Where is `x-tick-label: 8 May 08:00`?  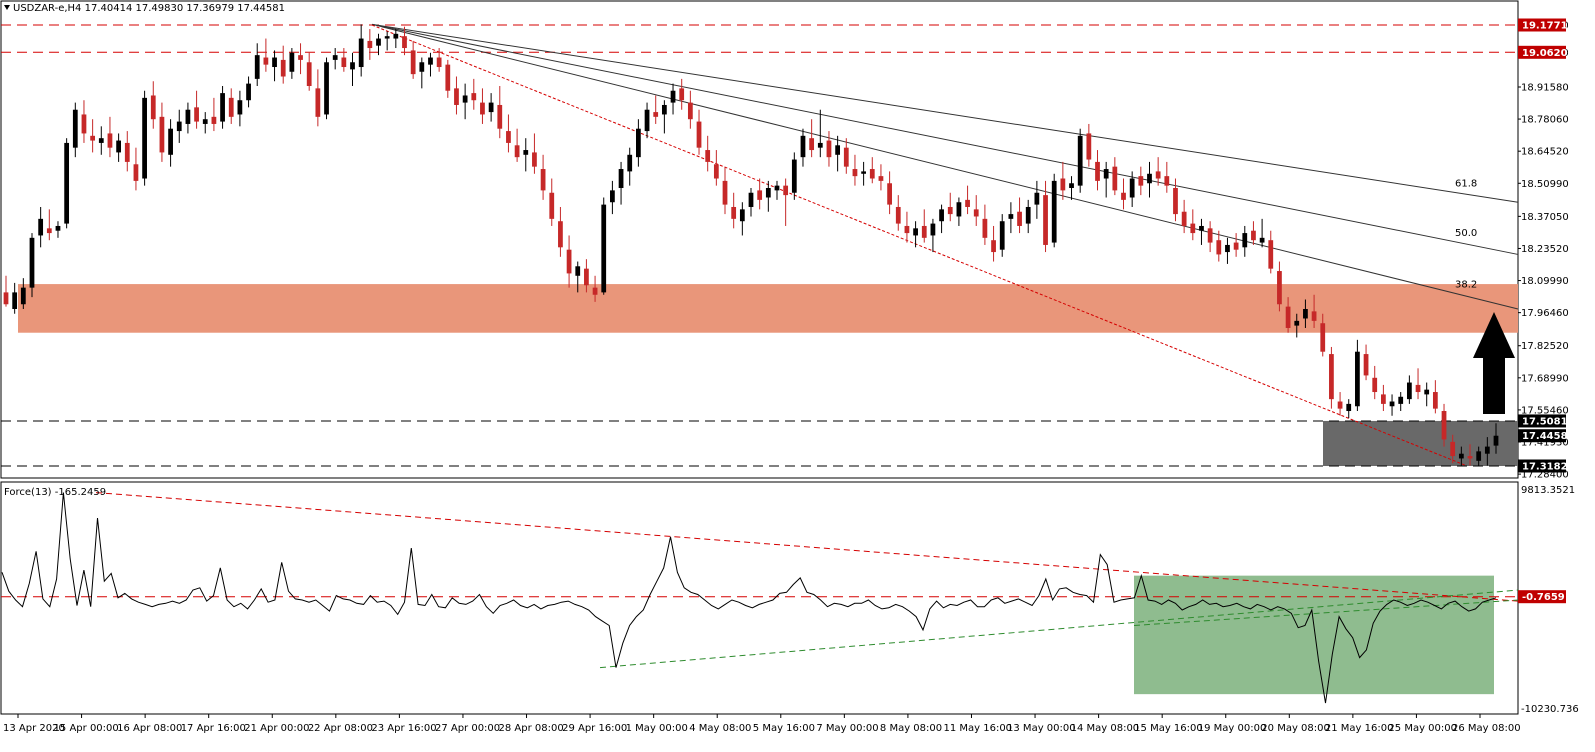 x-tick-label: 8 May 08:00 is located at coordinates (911, 728).